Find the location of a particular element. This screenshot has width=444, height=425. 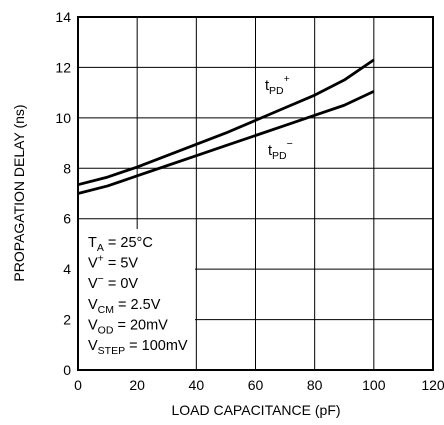

y-tick-label: 8 is located at coordinates (67, 168).